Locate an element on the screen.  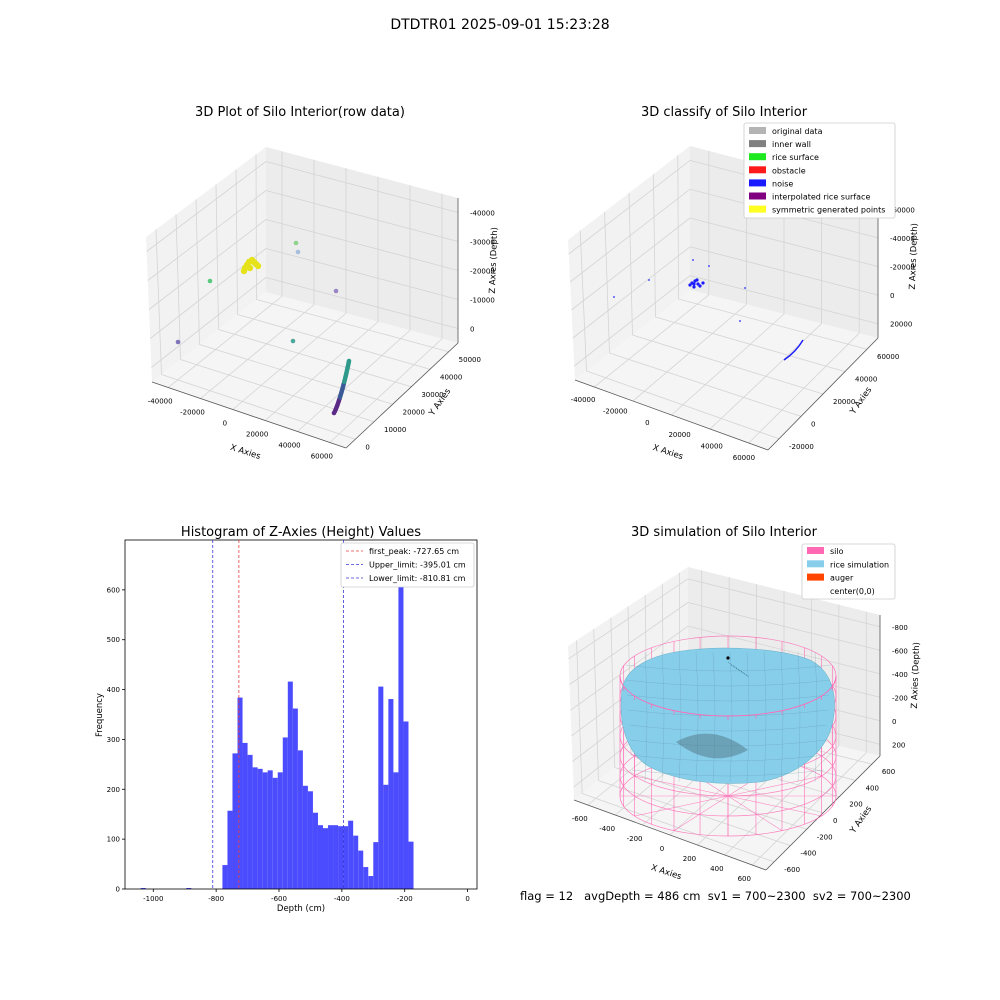
cls-axis-y is located at coordinates (823, 394).